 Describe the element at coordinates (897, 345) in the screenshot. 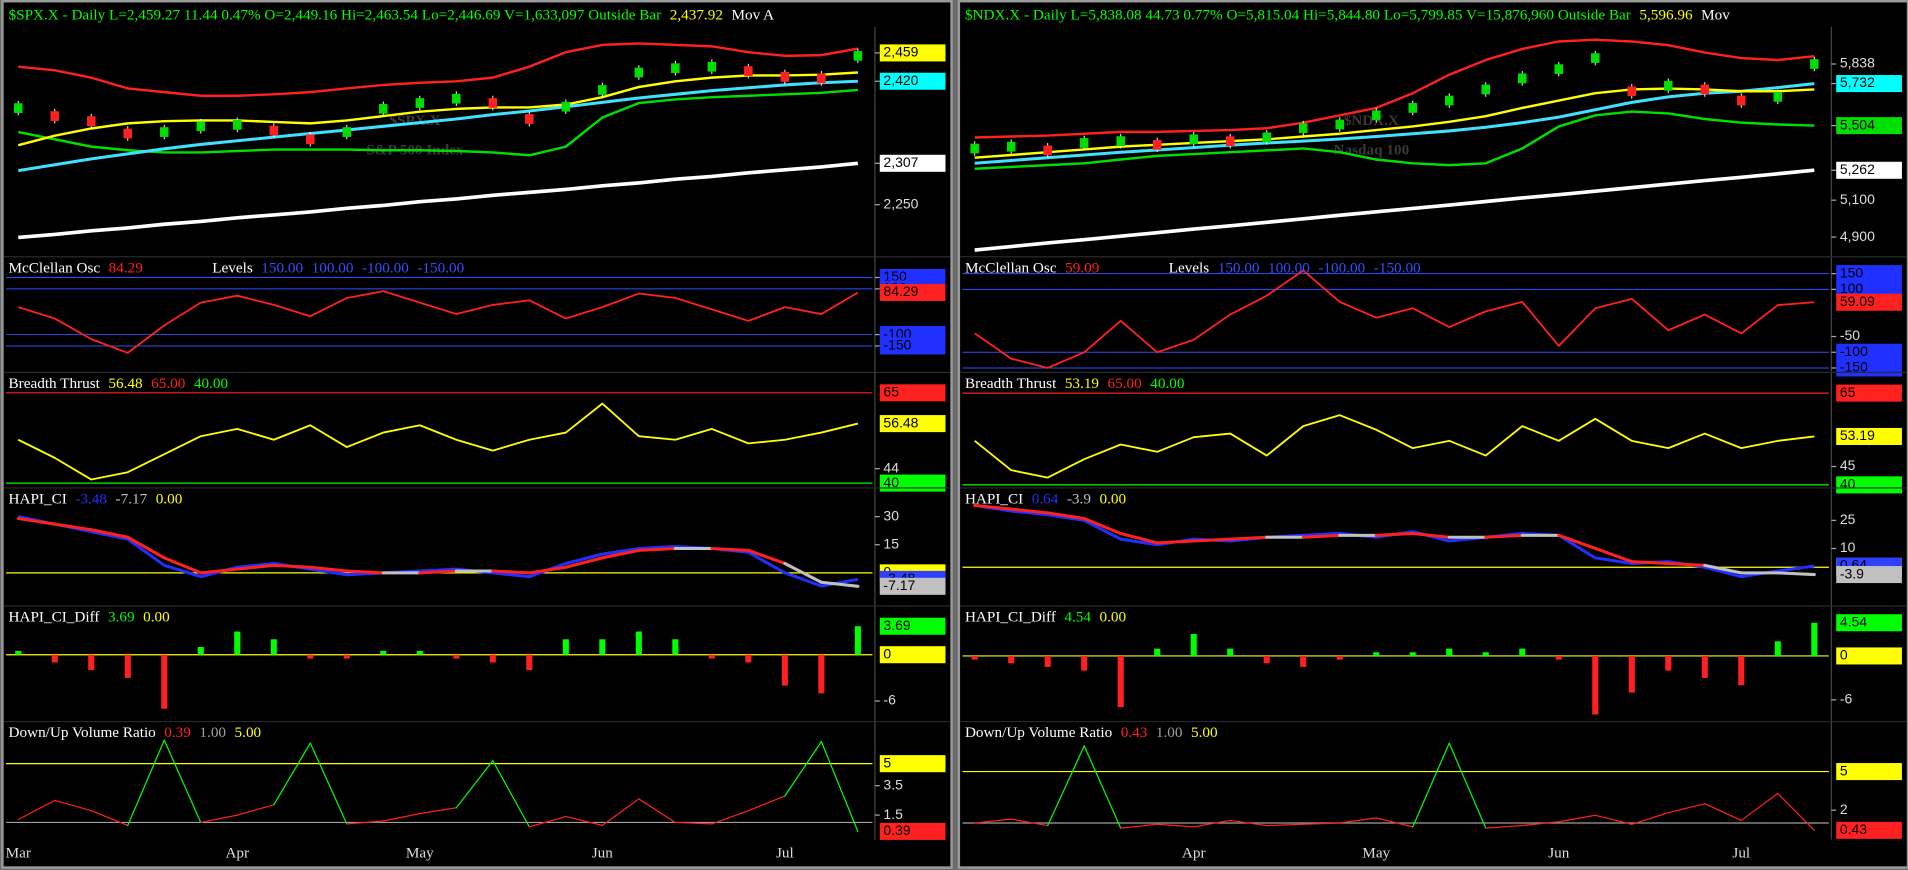

I see `y-tick-label: -150` at that location.